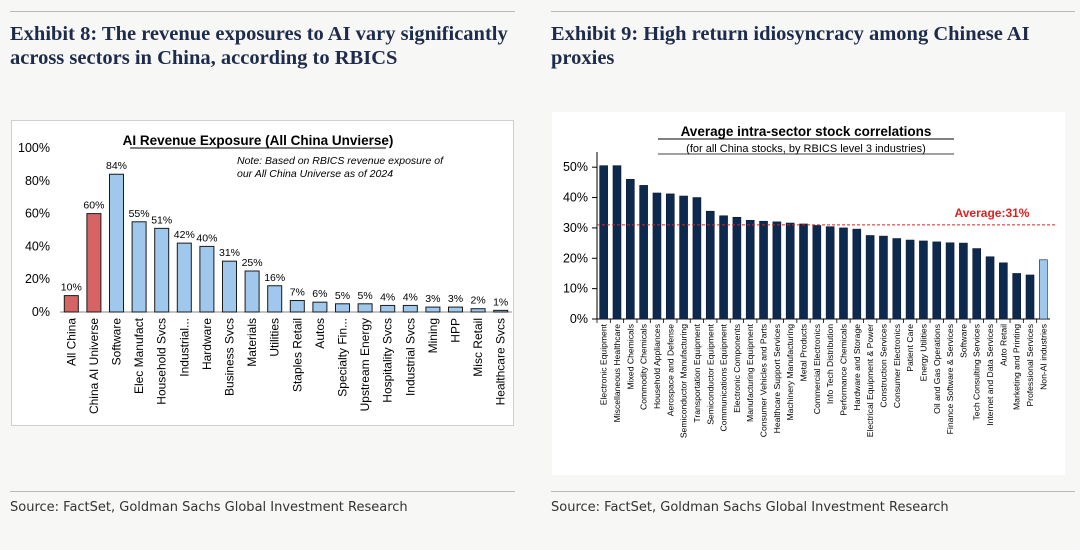  I want to click on category-label-energy-utilities: Energy Utilities, so click(923, 352).